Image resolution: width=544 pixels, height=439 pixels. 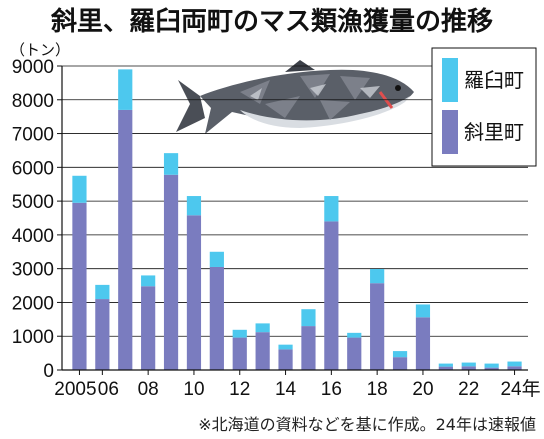 I want to click on bar-shari-2014, so click(x=285, y=359).